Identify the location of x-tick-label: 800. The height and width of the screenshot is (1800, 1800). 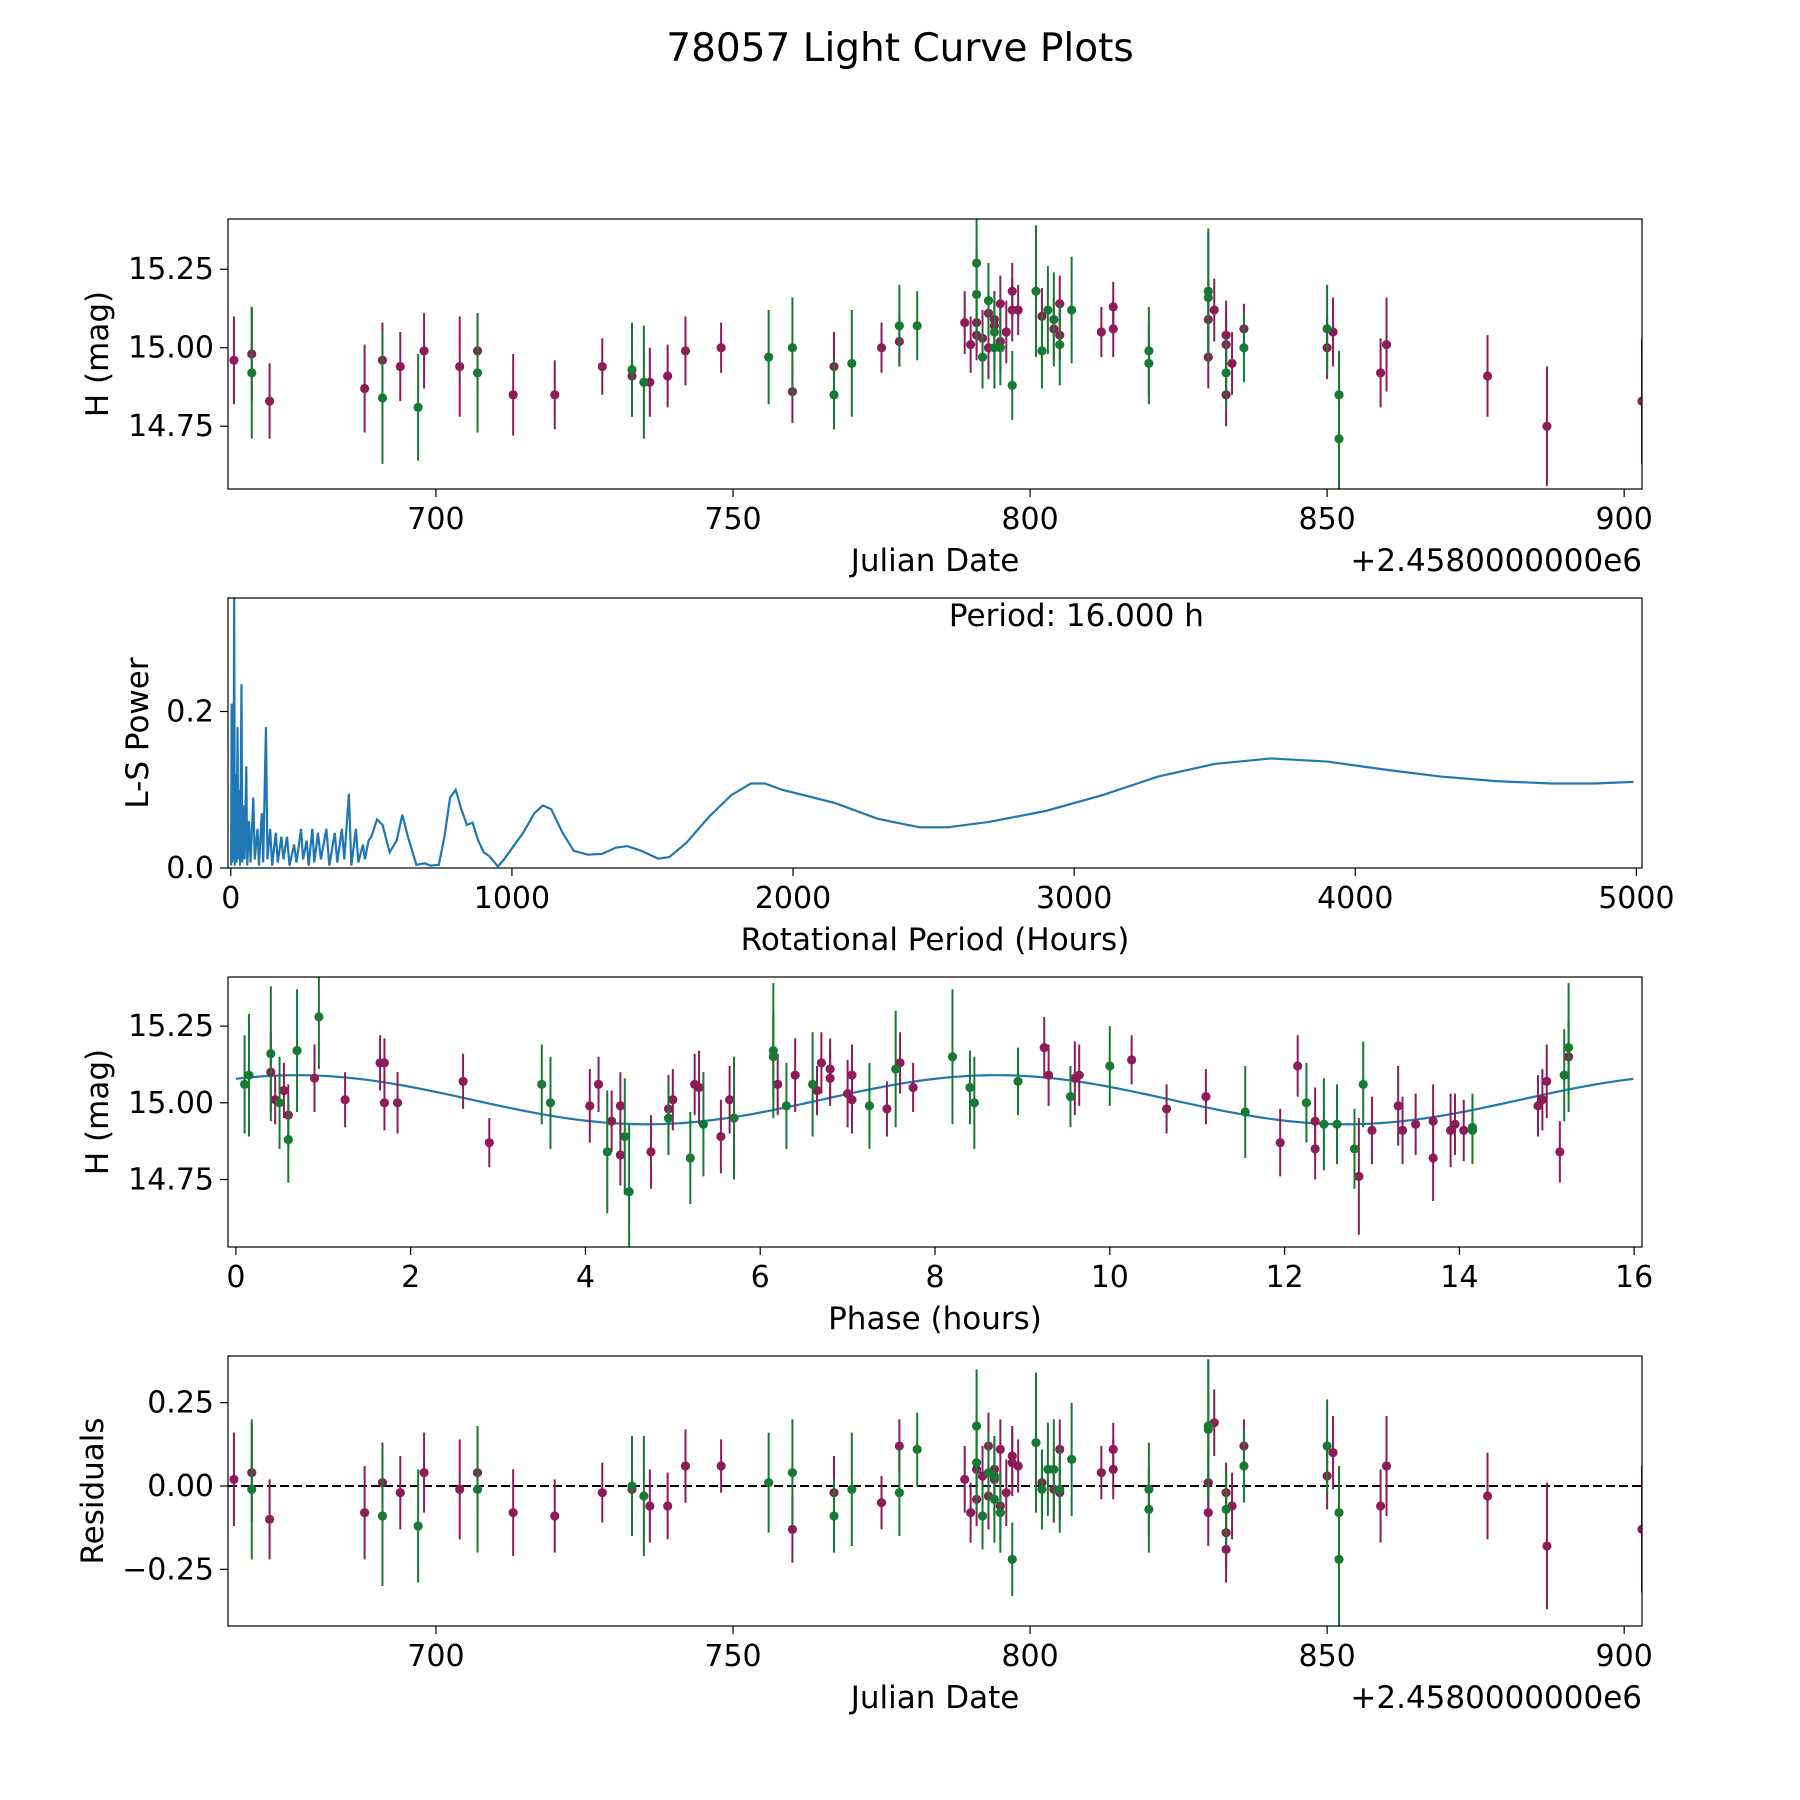
(1029, 1656).